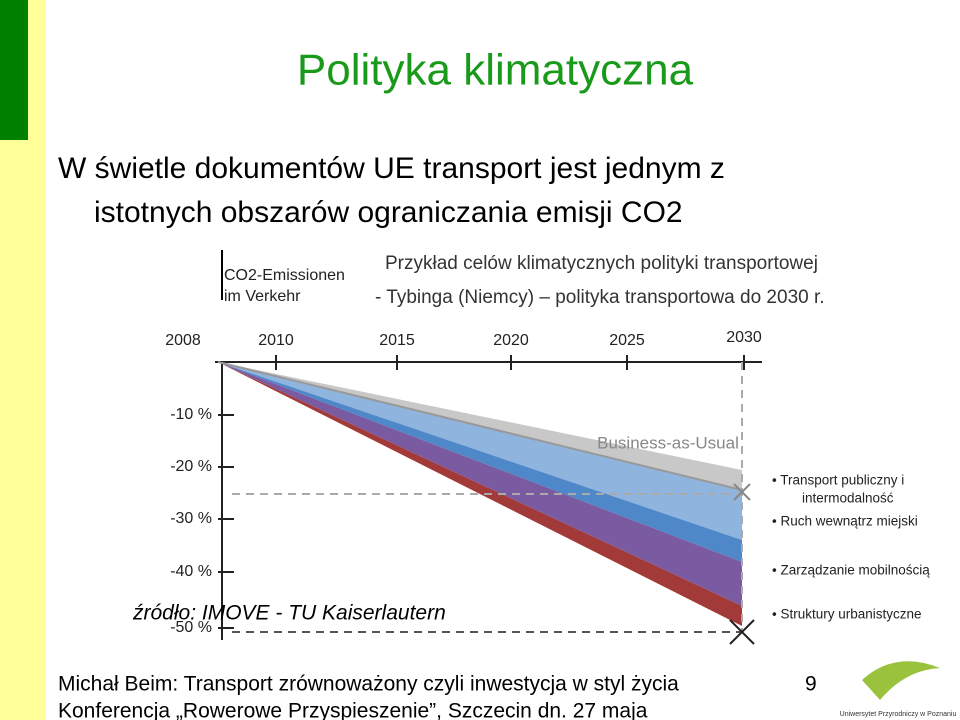 Image resolution: width=960 pixels, height=720 pixels. Describe the element at coordinates (668, 442) in the screenshot. I see `baseline-label: Business-as-Usual` at that location.